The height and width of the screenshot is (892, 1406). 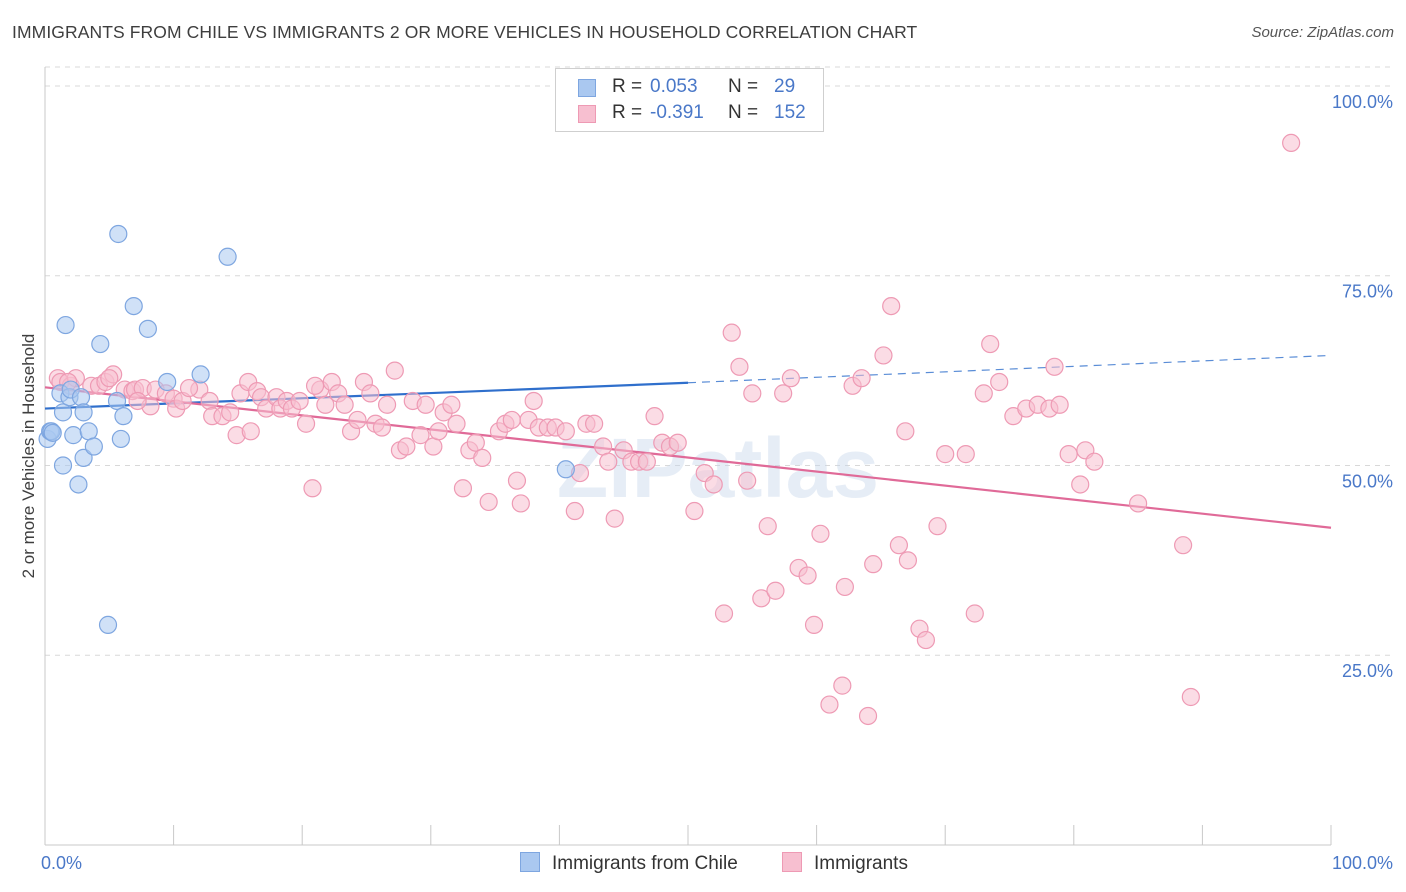 What do you see at coordinates (743, 86) in the screenshot?
I see `n-label: N =` at bounding box center [743, 86].